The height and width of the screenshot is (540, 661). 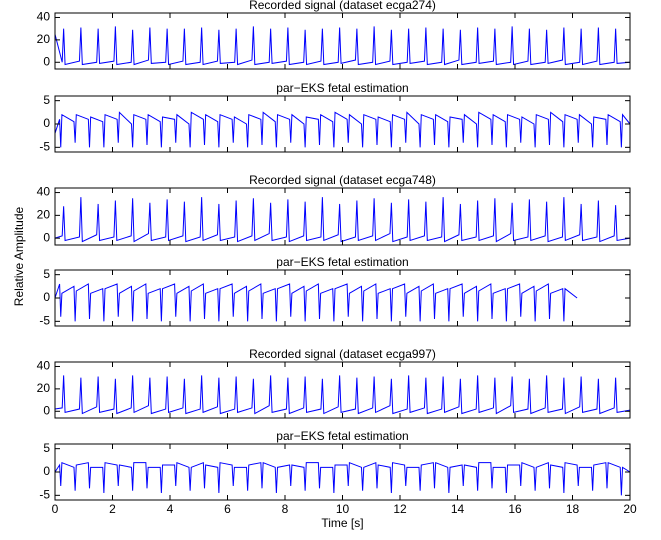 What do you see at coordinates (55, 509) in the screenshot?
I see `x-tick-label: 0` at bounding box center [55, 509].